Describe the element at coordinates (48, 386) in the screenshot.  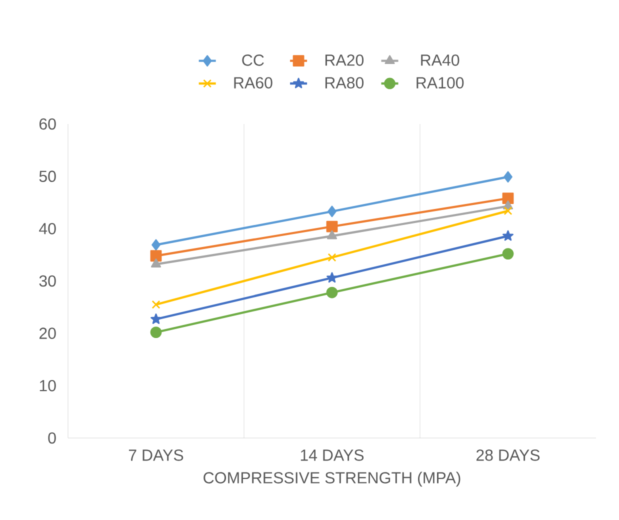
I see `y-tick-label: 10` at that location.